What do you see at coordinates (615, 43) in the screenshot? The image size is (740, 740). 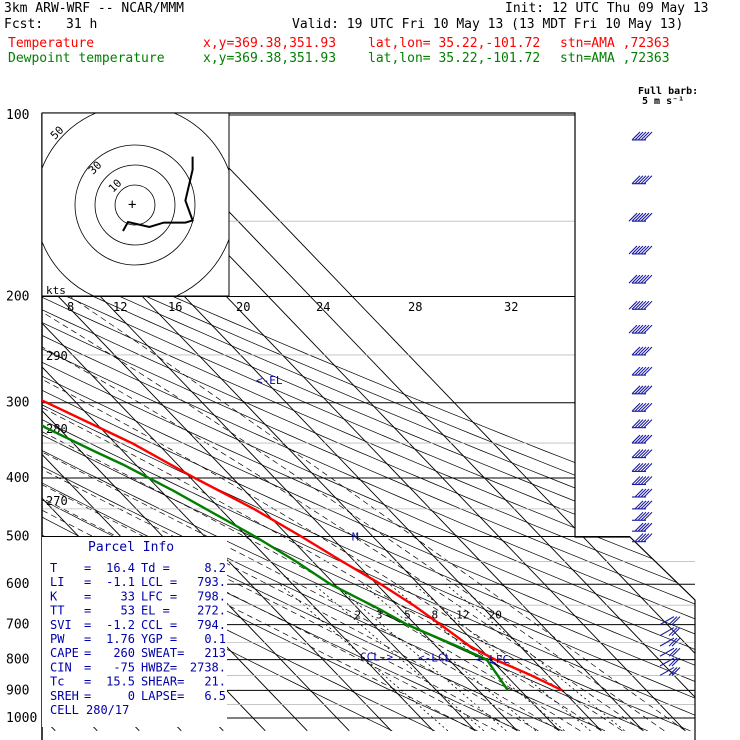 I see `temperature-station: stn=AMA ,72363` at bounding box center [615, 43].